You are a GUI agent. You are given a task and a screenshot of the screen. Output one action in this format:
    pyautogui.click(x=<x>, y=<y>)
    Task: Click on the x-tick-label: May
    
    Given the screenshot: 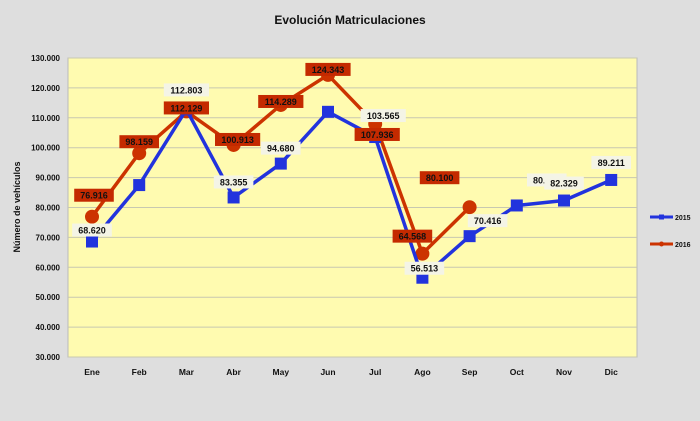 What is the action you would take?
    pyautogui.click(x=281, y=372)
    